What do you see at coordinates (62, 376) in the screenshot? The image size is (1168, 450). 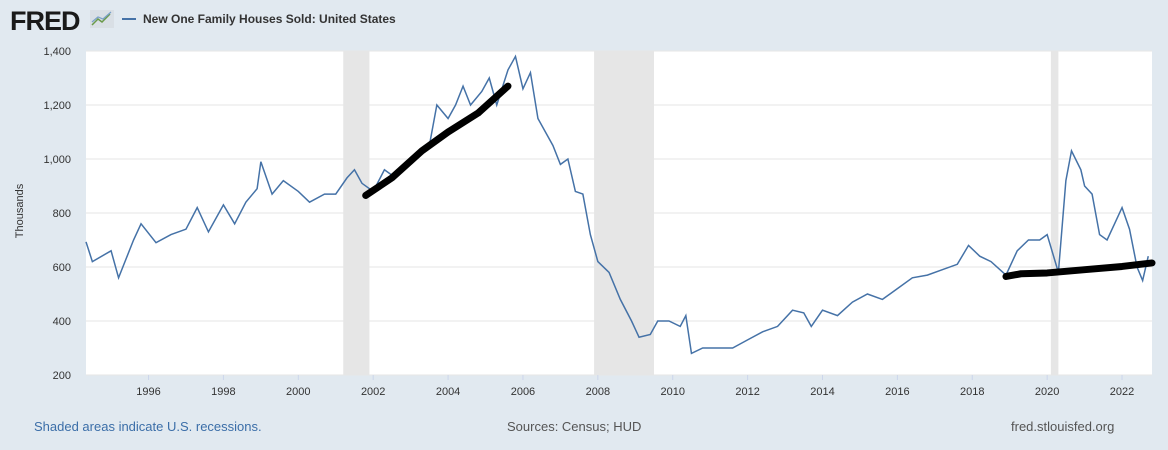 I see `y-tick-label: 200` at bounding box center [62, 376].